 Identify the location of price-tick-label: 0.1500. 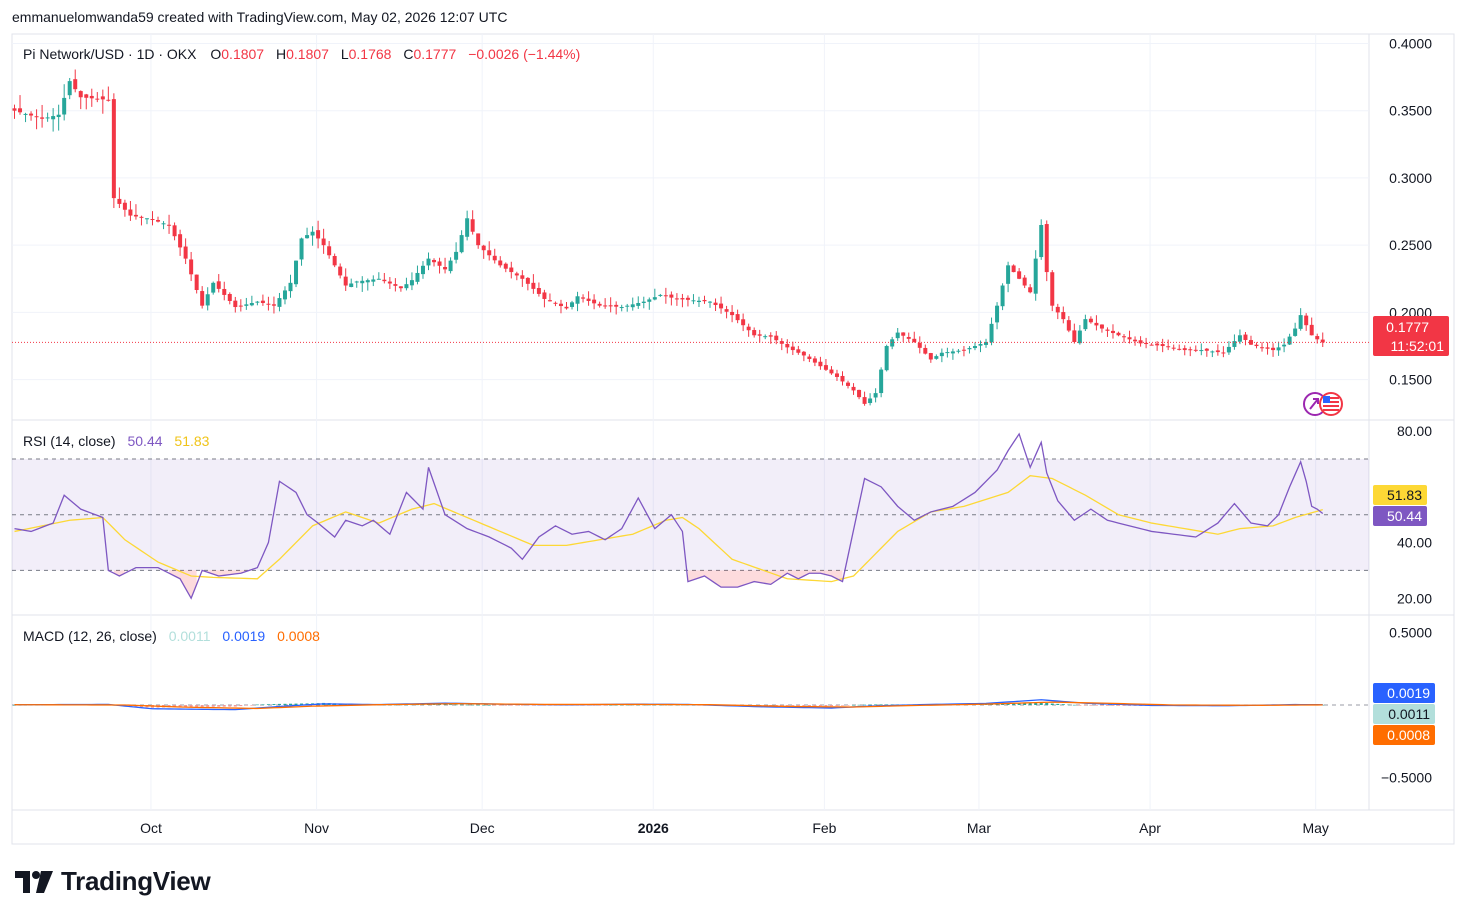
(1410, 380).